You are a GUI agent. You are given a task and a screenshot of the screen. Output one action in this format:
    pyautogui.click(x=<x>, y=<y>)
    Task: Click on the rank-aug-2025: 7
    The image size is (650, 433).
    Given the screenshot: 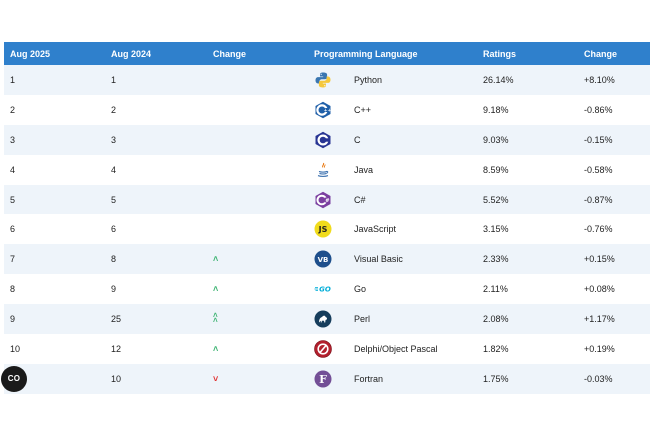 What is the action you would take?
    pyautogui.click(x=13, y=259)
    